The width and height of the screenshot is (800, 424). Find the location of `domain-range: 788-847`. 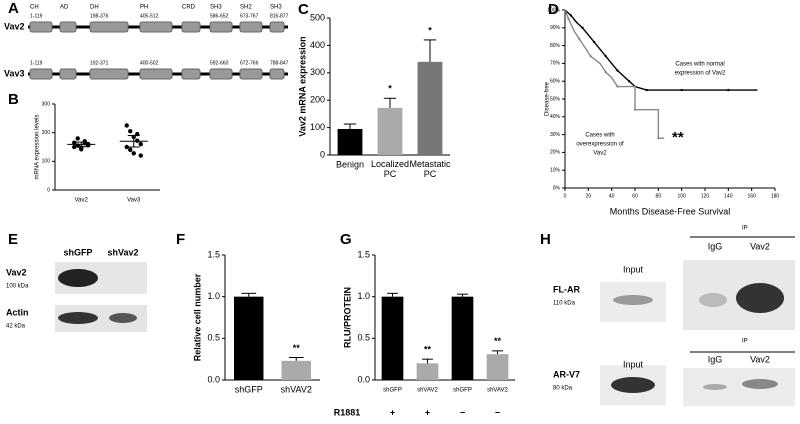

domain-range: 788-847 is located at coordinates (279, 63).